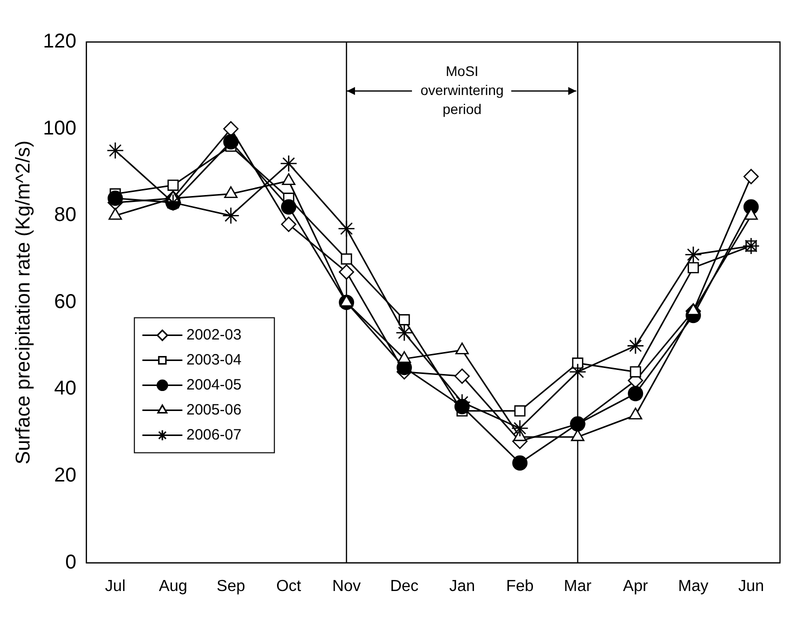 The width and height of the screenshot is (804, 620). What do you see at coordinates (214, 335) in the screenshot?
I see `legend-label: 2002-03` at bounding box center [214, 335].